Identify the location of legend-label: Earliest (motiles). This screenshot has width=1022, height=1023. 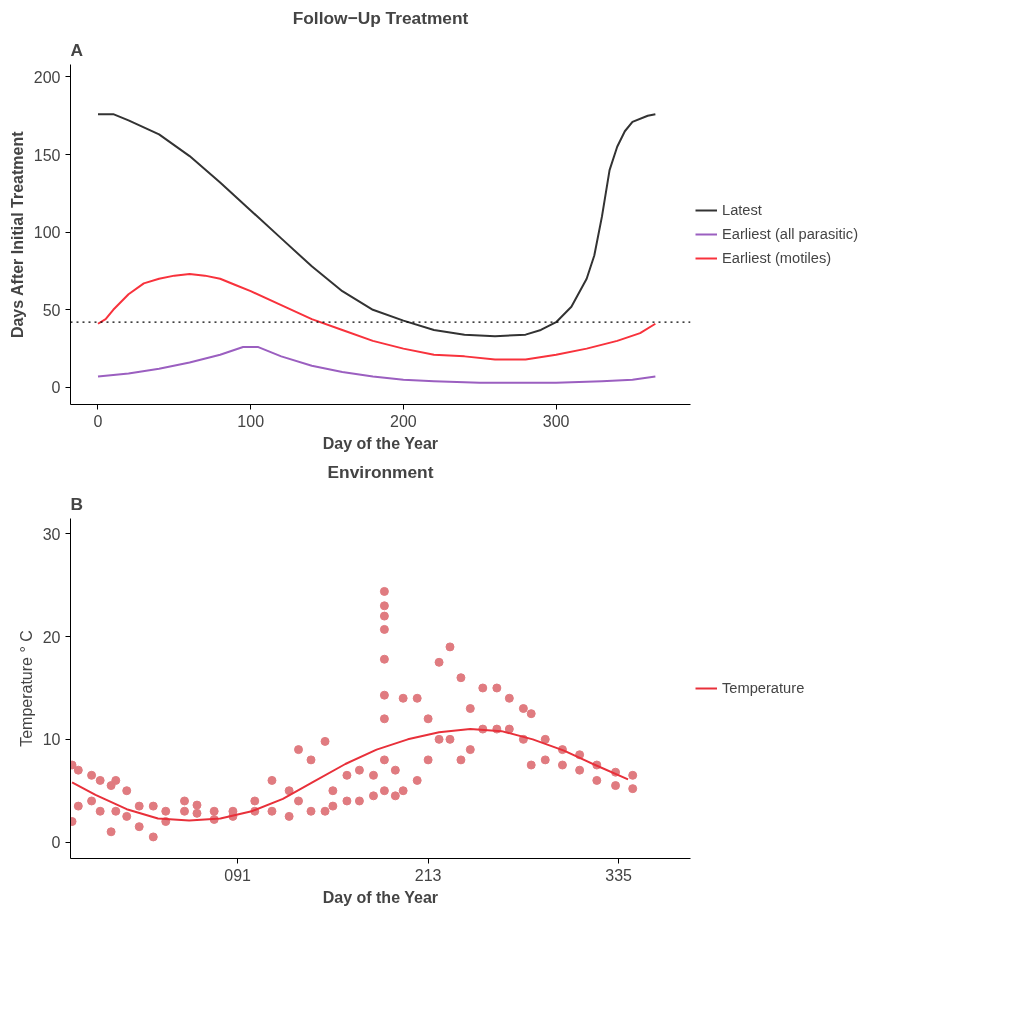
(777, 258).